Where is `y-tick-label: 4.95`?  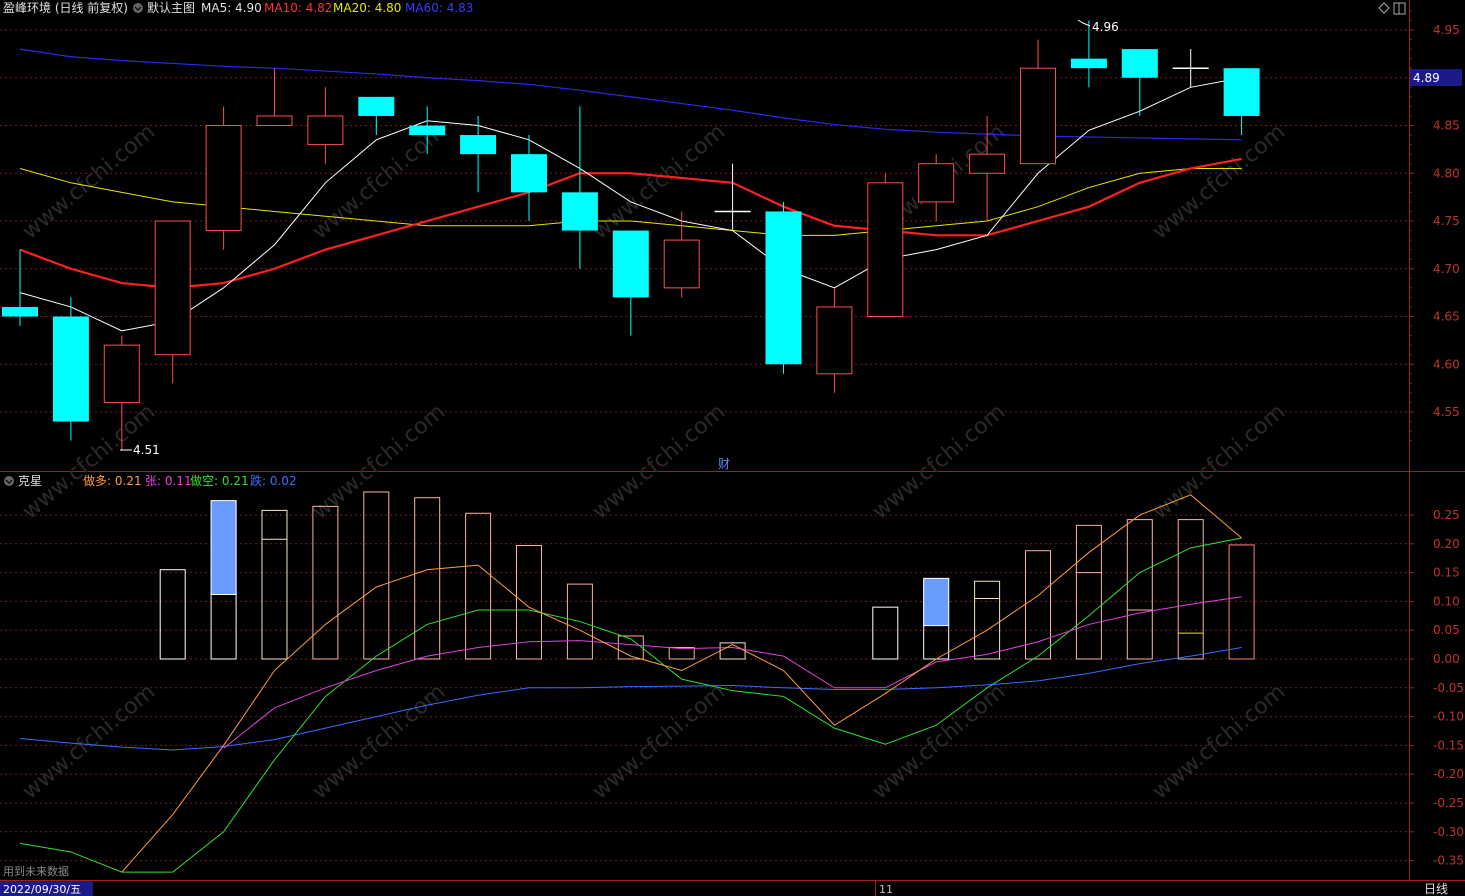 y-tick-label: 4.95 is located at coordinates (1446, 30).